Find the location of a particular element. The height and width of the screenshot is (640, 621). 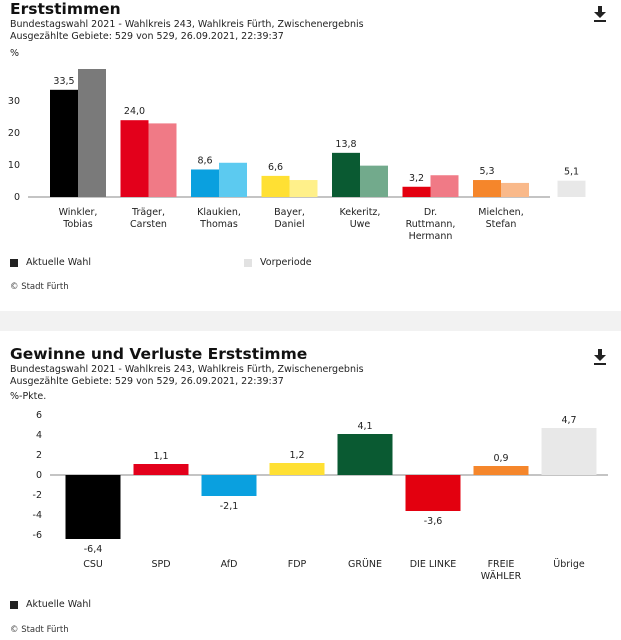

x-tick-label: Winkler, is located at coordinates (78, 212).